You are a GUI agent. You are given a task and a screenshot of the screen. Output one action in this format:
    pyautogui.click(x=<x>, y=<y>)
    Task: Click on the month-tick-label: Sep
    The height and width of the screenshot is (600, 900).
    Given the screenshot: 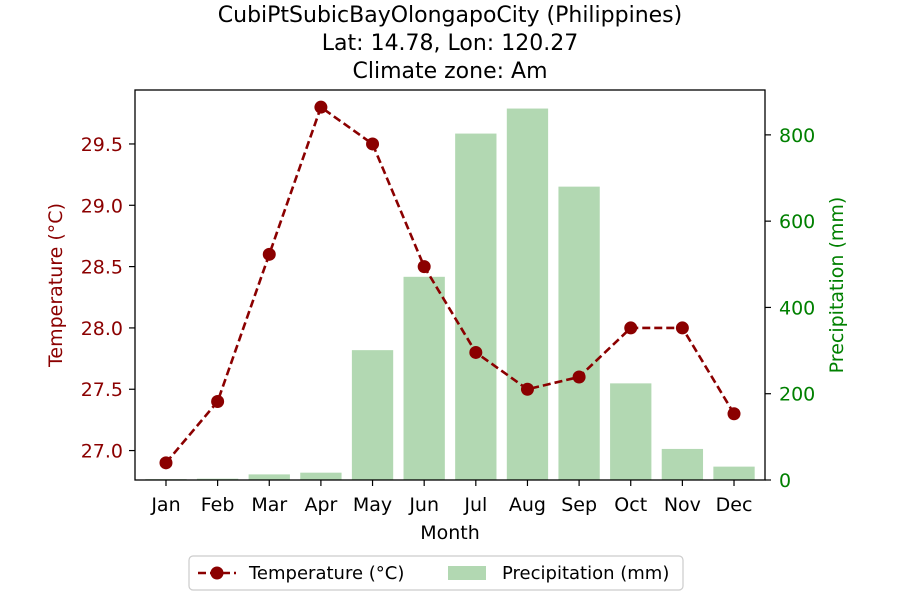 What is the action you would take?
    pyautogui.click(x=579, y=505)
    